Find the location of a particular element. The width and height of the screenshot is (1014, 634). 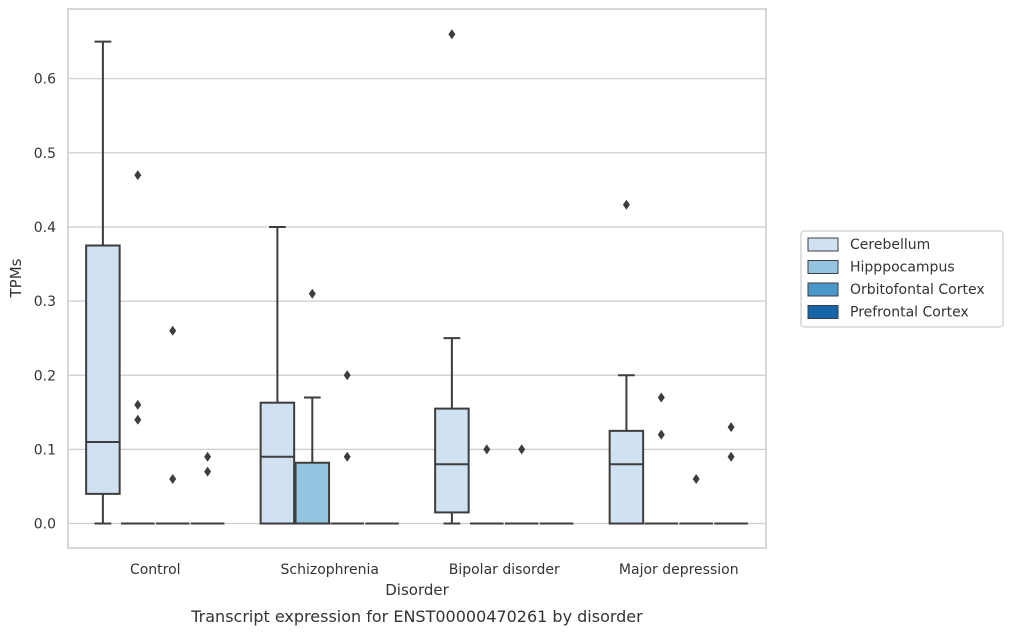

legend-label: Orbitofontal Cortex is located at coordinates (917, 290).